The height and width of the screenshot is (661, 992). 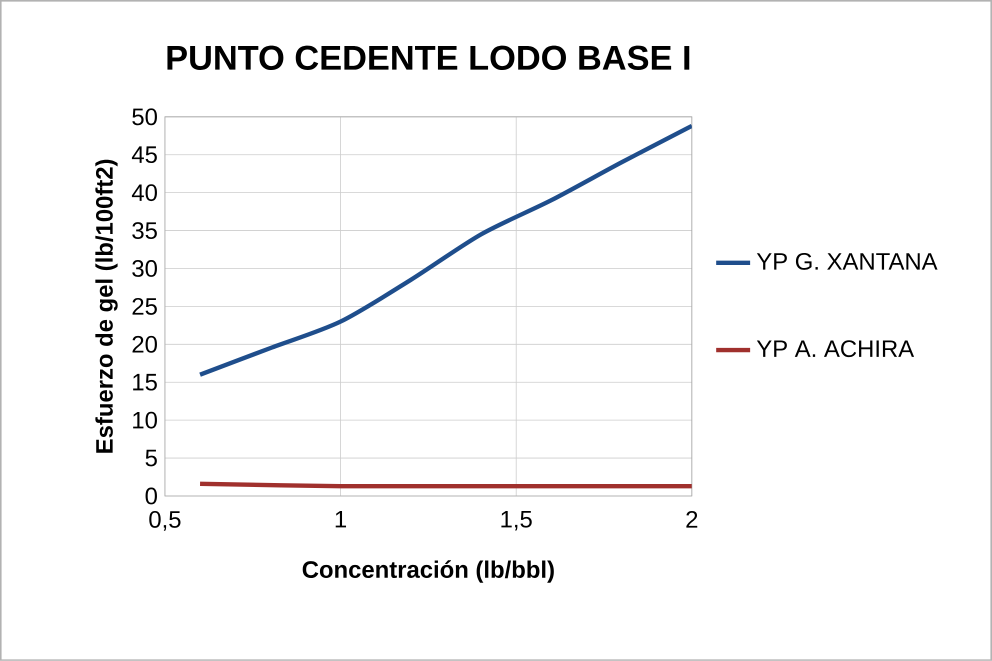 I want to click on y-tick-label: 30, so click(x=144, y=268).